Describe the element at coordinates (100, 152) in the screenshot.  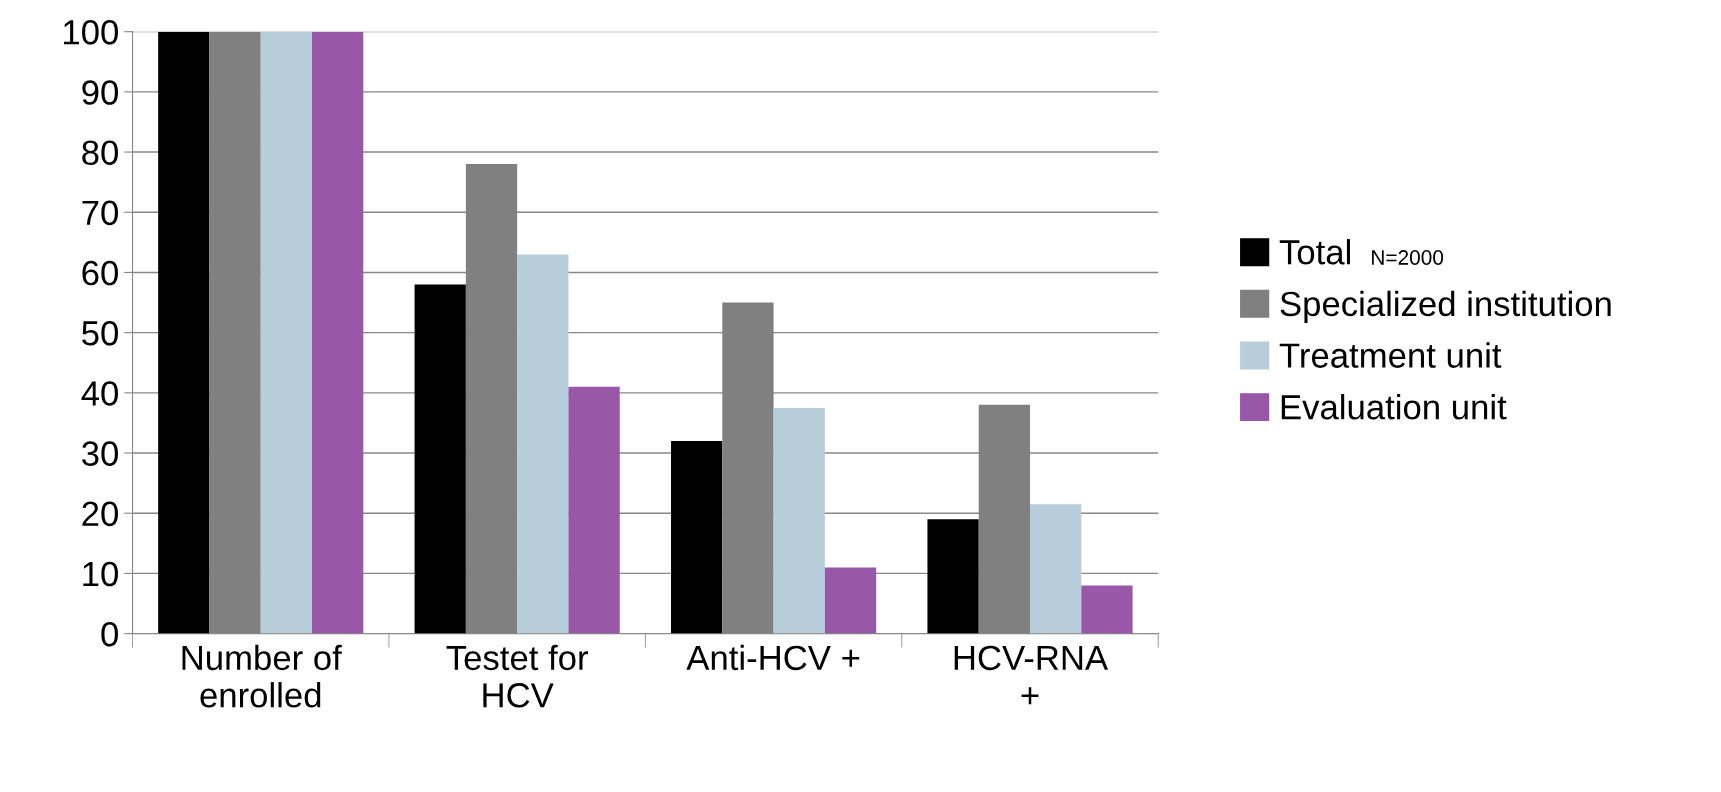
I see `y-tick-label: 80` at that location.